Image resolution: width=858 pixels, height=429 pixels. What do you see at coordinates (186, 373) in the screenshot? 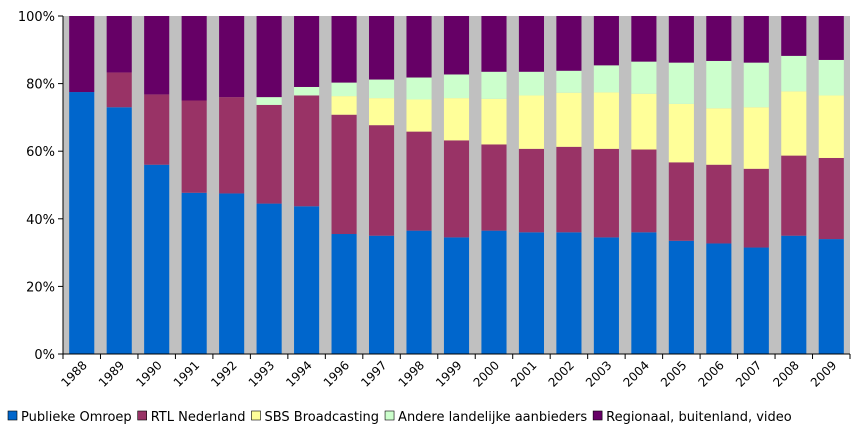
I see `x-tick-label: 1991` at bounding box center [186, 373].